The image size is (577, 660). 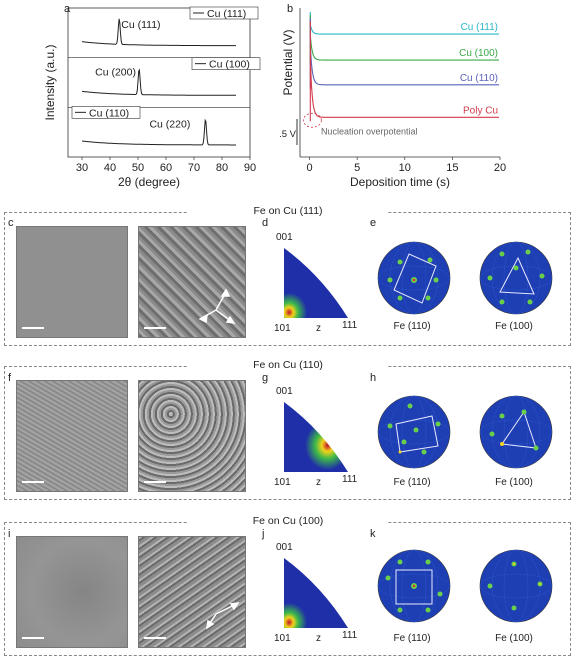 What do you see at coordinates (169, 124) in the screenshot?
I see `peak-label: Cu (220)` at bounding box center [169, 124].